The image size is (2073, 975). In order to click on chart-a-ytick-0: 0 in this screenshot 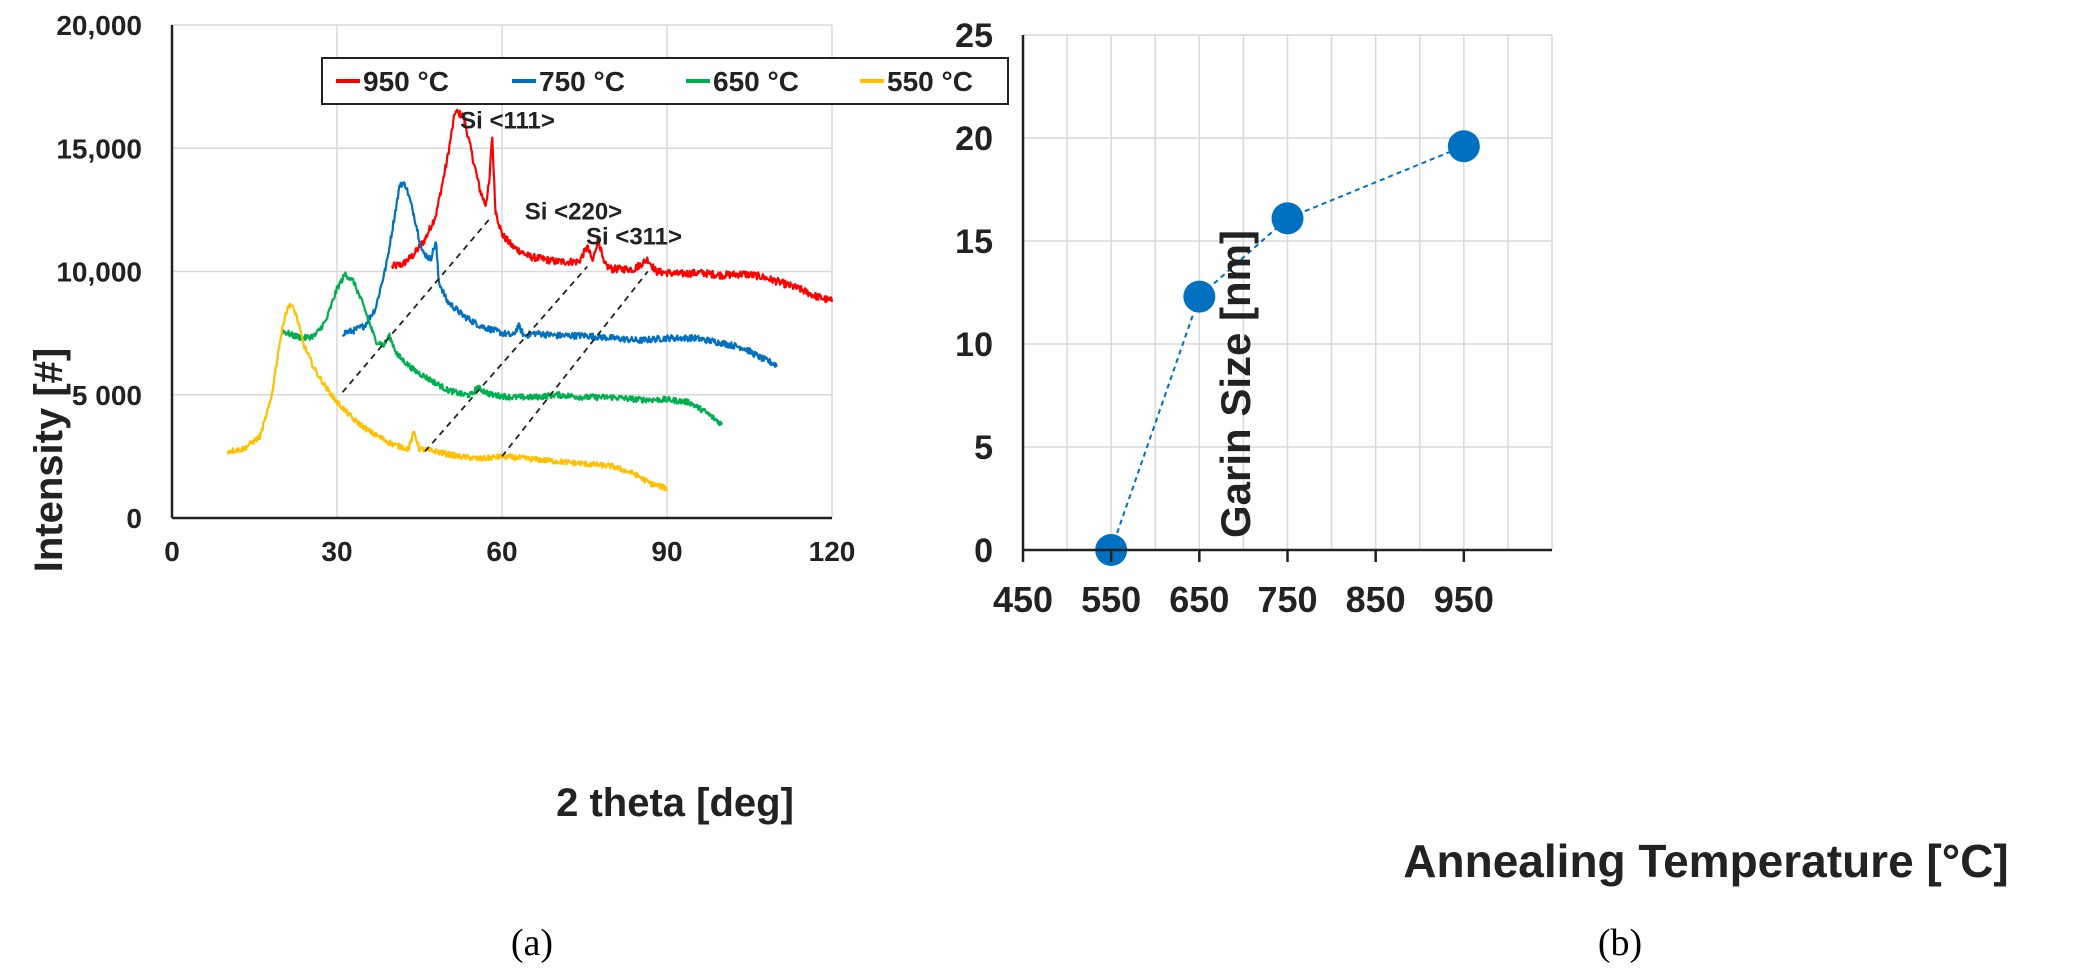, I will do `click(134, 518)`.